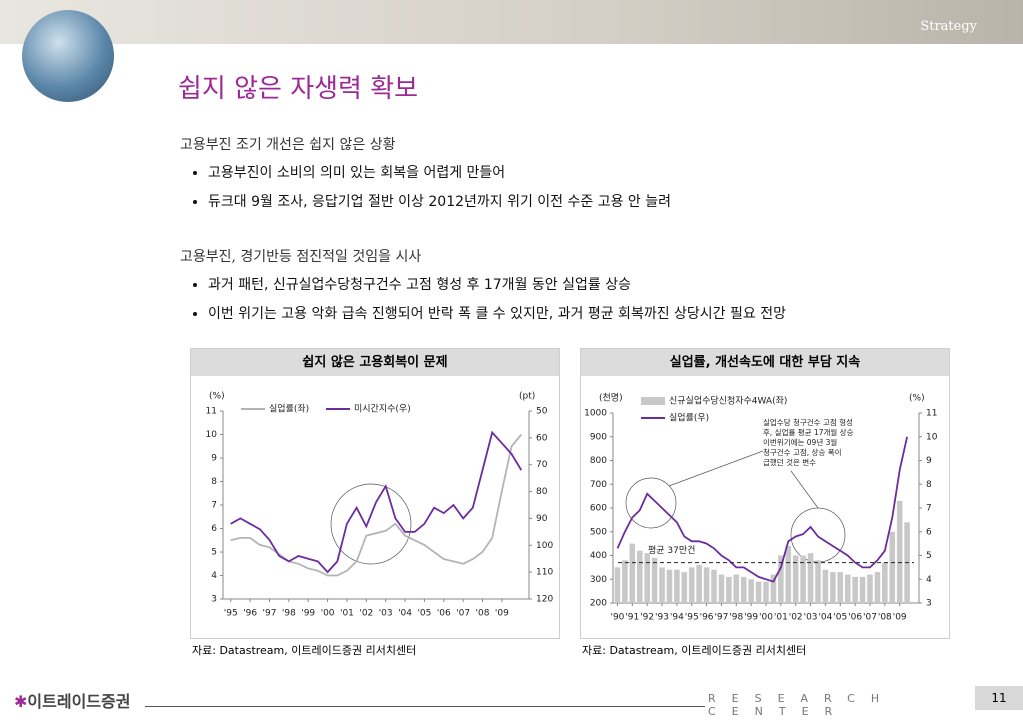  I want to click on y-tick-label: 800, so click(598, 461).